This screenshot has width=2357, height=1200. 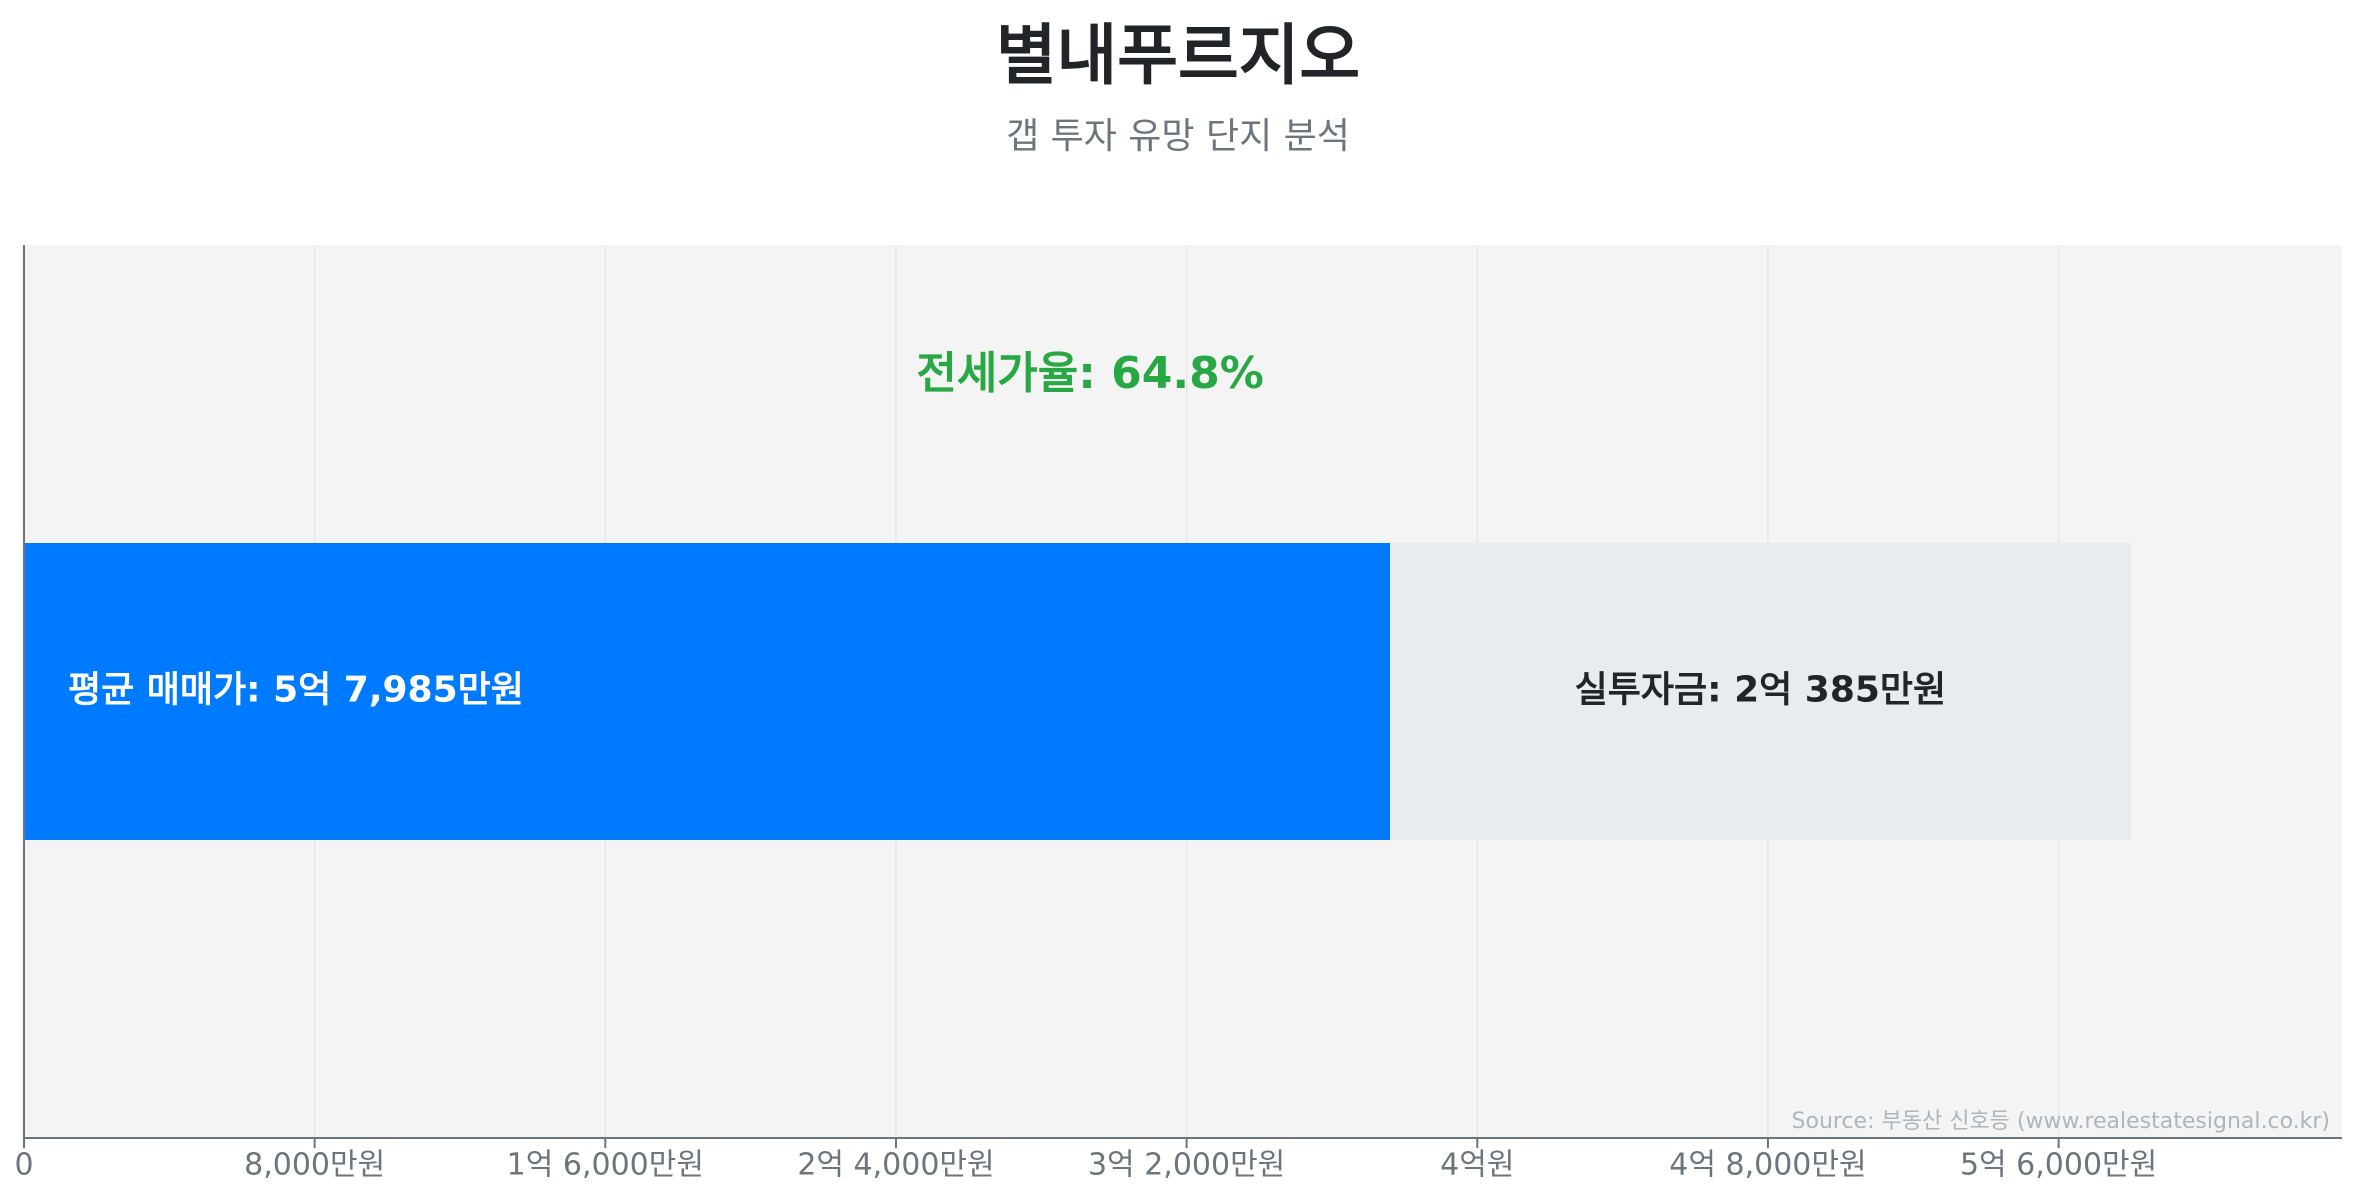 I want to click on x-tick-label: 4억 8,000만원, so click(x=1767, y=1165).